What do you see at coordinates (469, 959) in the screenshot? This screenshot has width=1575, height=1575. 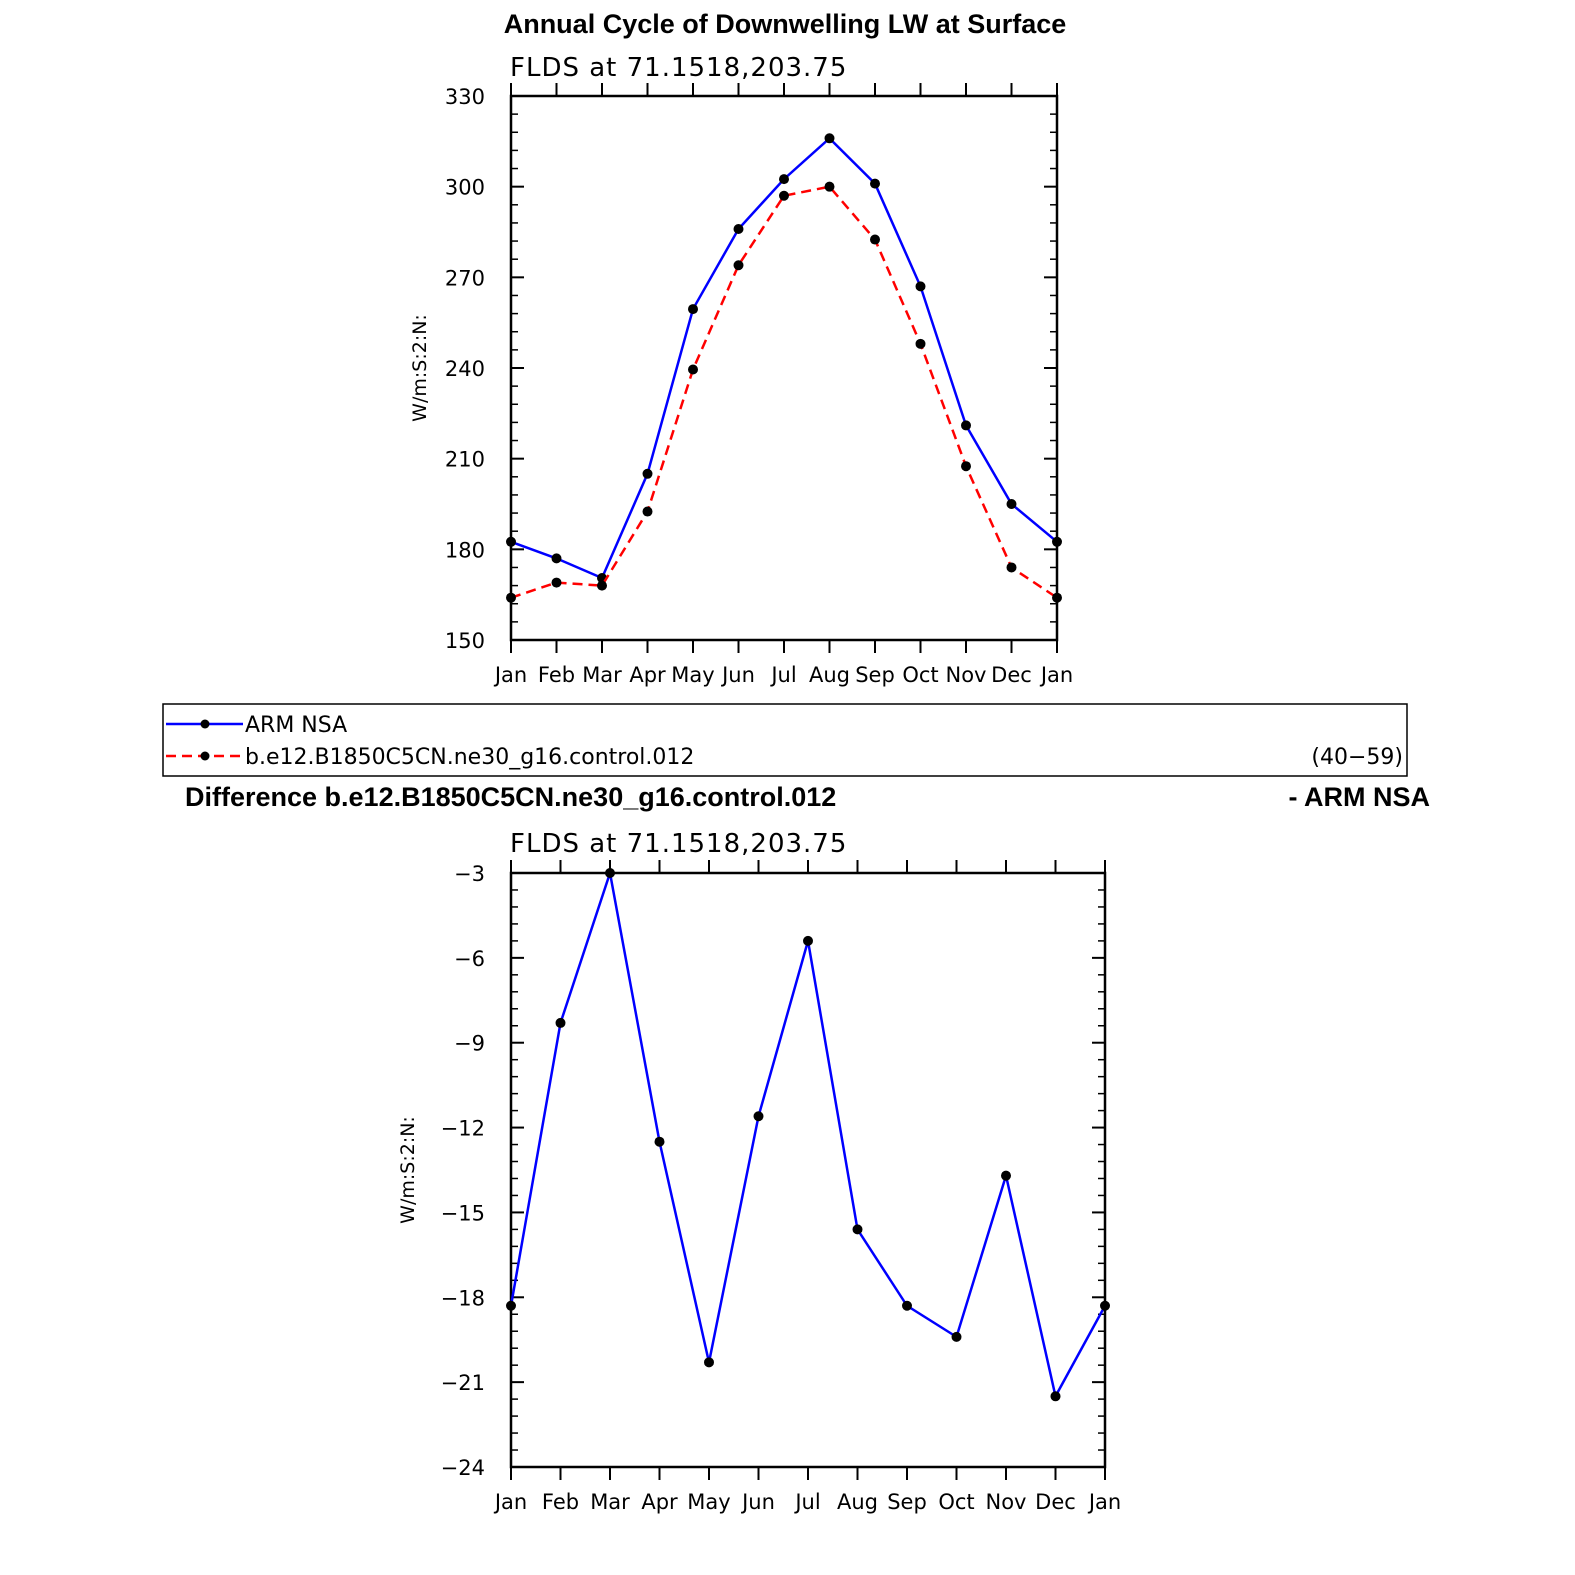 I see `diff-ytick-label: −6` at bounding box center [469, 959].